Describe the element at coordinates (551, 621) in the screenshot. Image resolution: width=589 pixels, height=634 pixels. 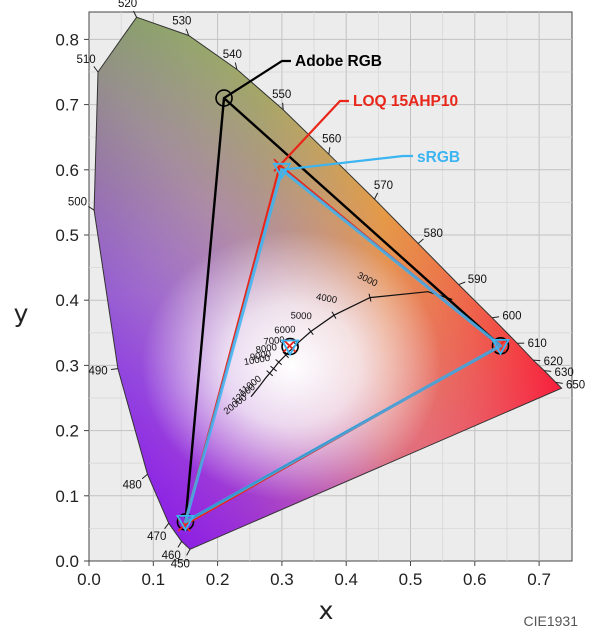
I see `credit-label: CIE1931` at that location.